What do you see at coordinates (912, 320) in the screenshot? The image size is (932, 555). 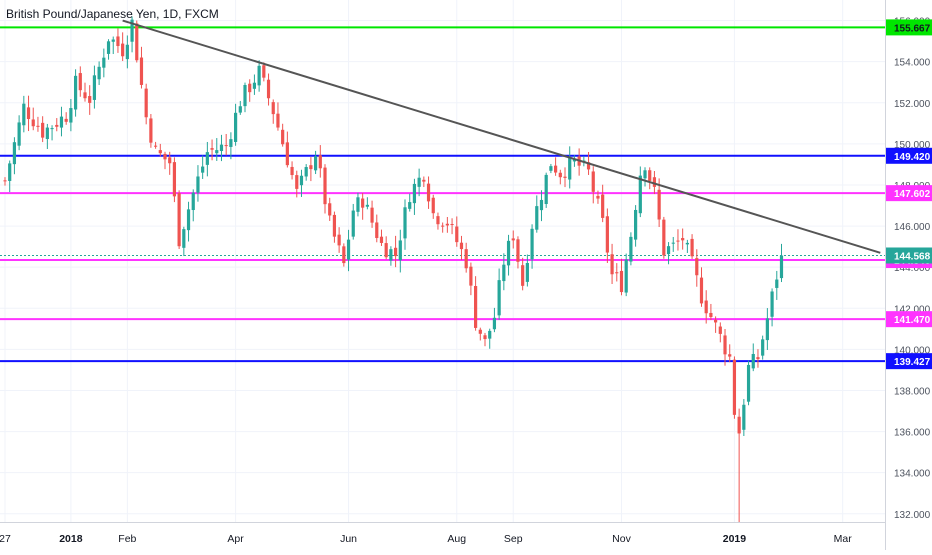 I see `level-price-label: 141.470` at bounding box center [912, 320].